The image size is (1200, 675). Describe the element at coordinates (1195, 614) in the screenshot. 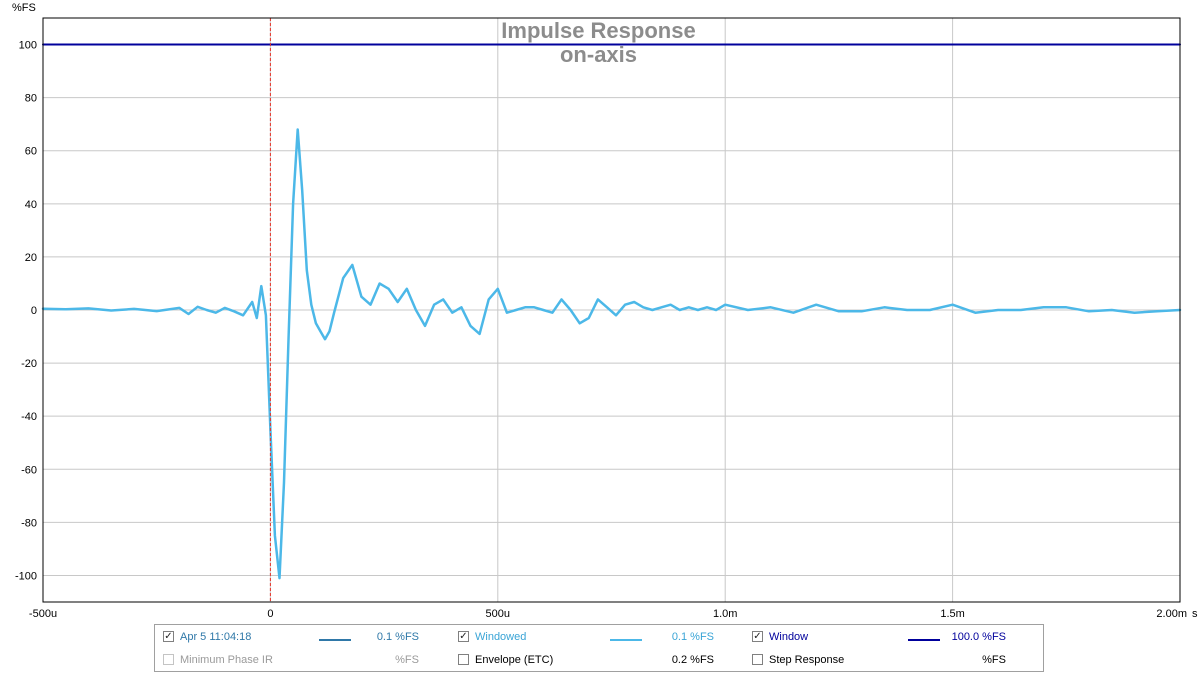

I see `x-axis-unit: s` at that location.